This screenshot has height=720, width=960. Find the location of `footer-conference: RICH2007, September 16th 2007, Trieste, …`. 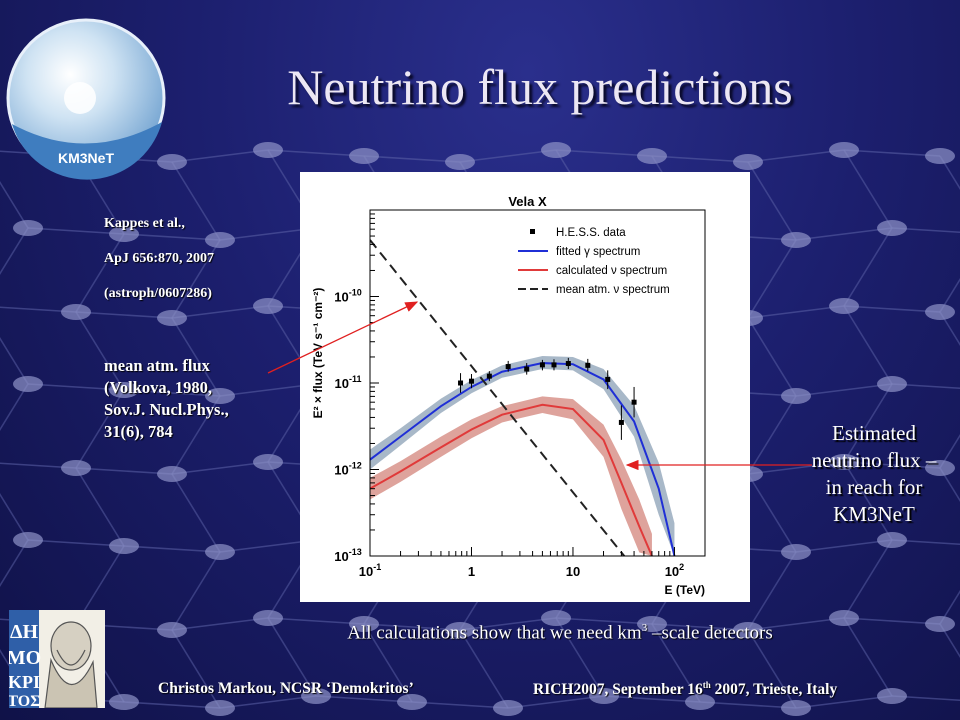

footer-conference: RICH2007, September 16th 2007, Trieste, … is located at coordinates (685, 689).